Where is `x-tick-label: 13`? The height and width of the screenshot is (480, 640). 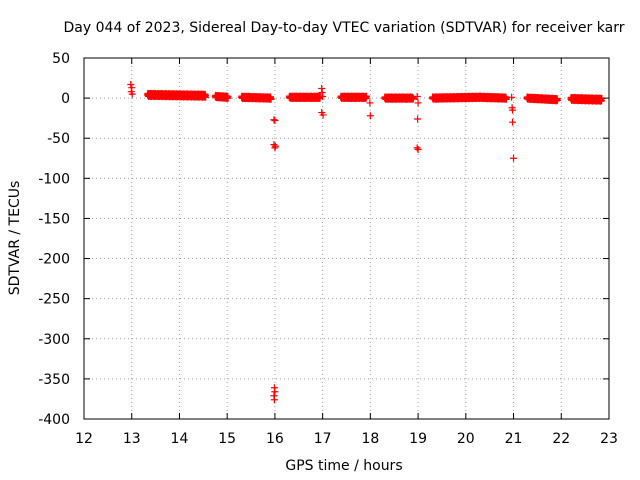
x-tick-label: 13 is located at coordinates (132, 439).